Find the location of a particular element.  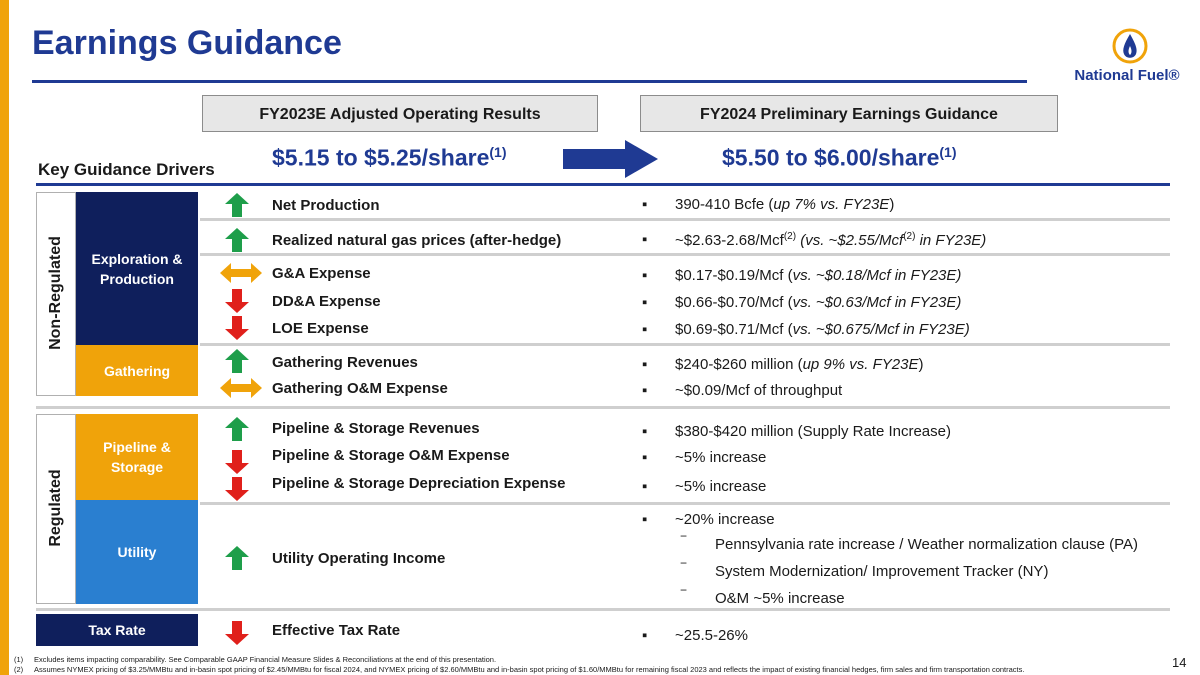

text: ~20% increase is located at coordinates (725, 519).